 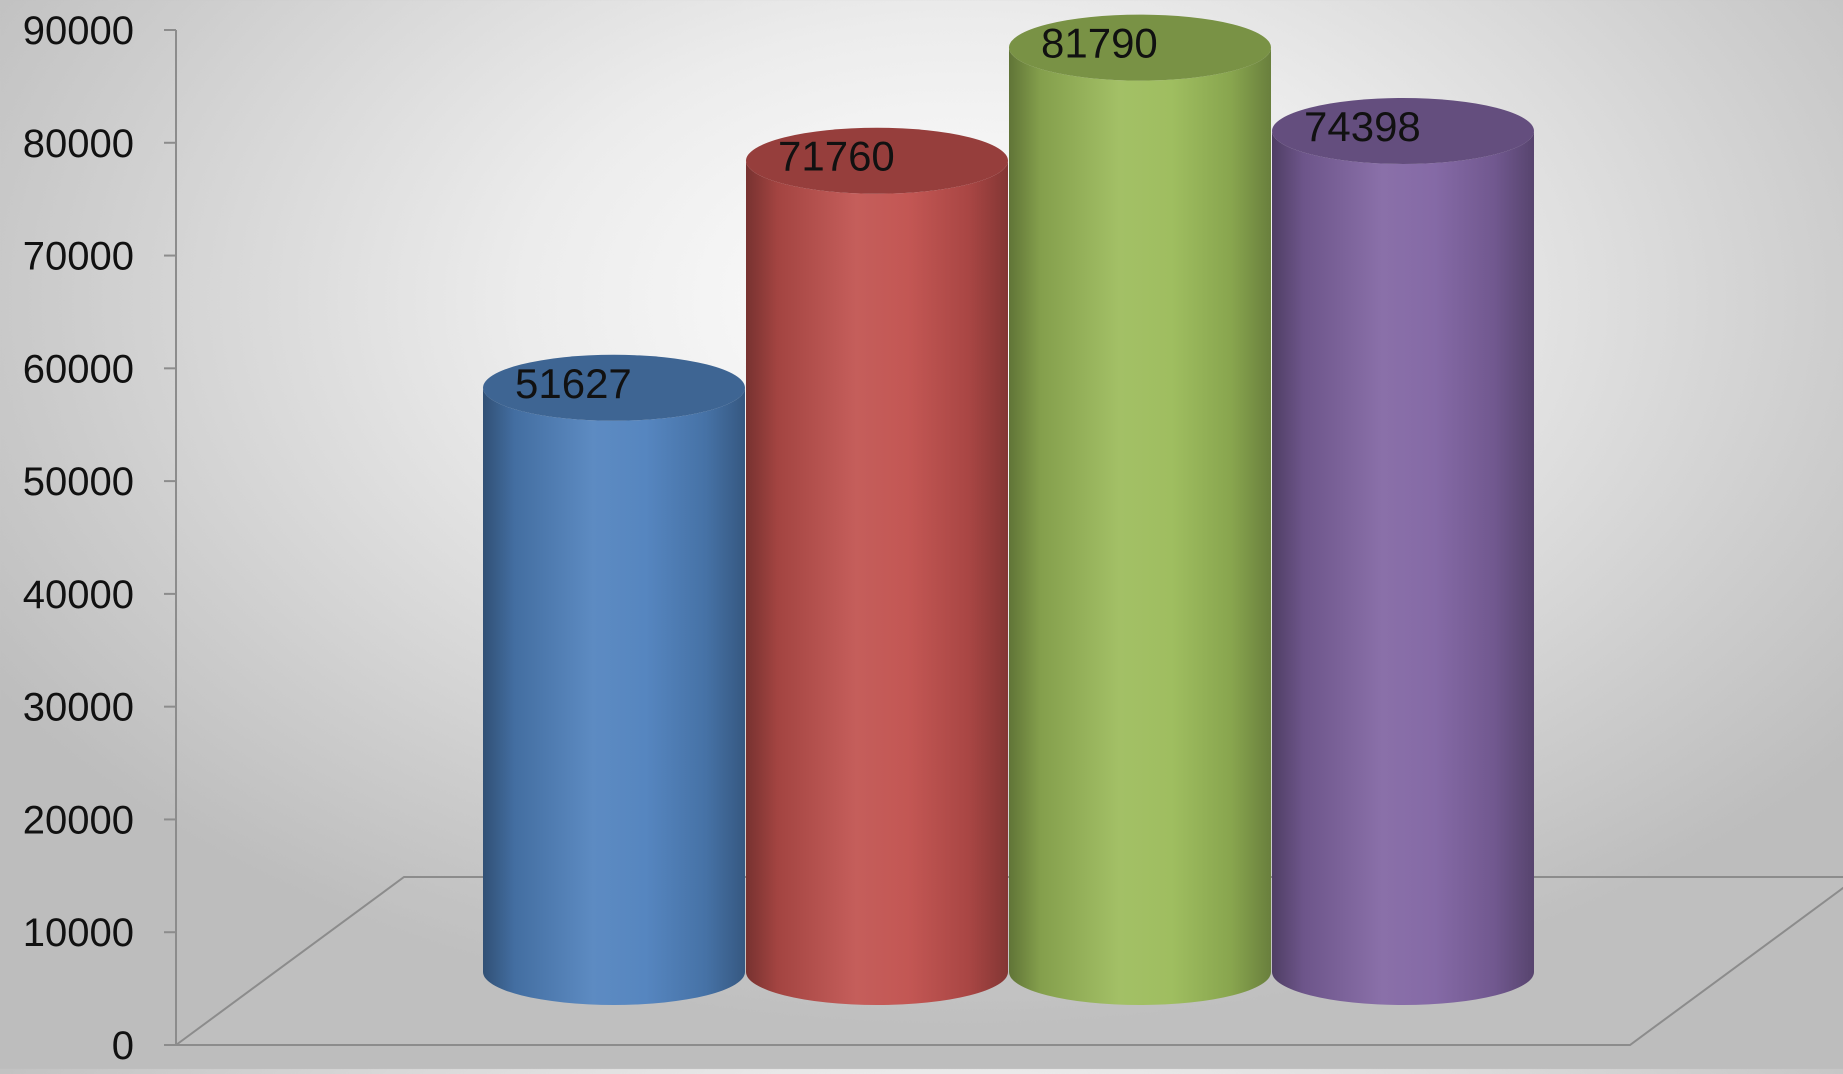 I want to click on y-tick-label: 50000, so click(x=78, y=482).